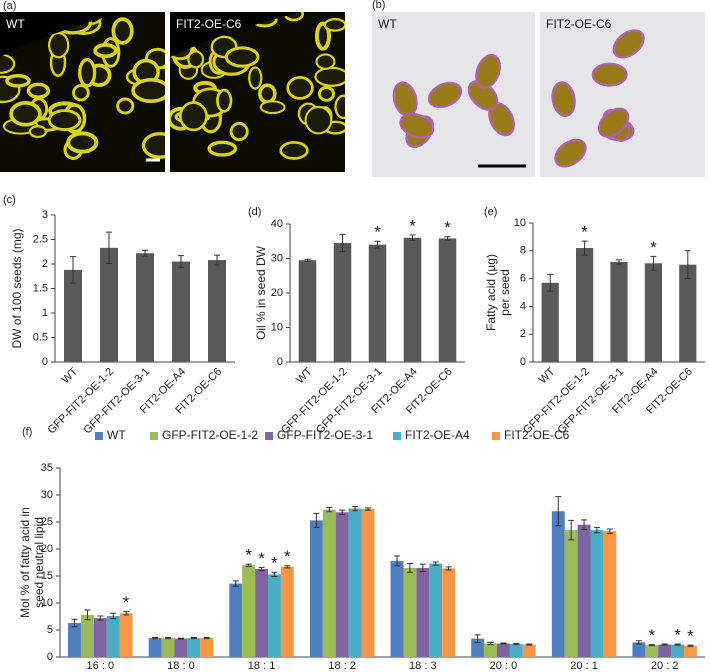 This screenshot has height=672, width=709. I want to click on micrograph, so click(82, 92).